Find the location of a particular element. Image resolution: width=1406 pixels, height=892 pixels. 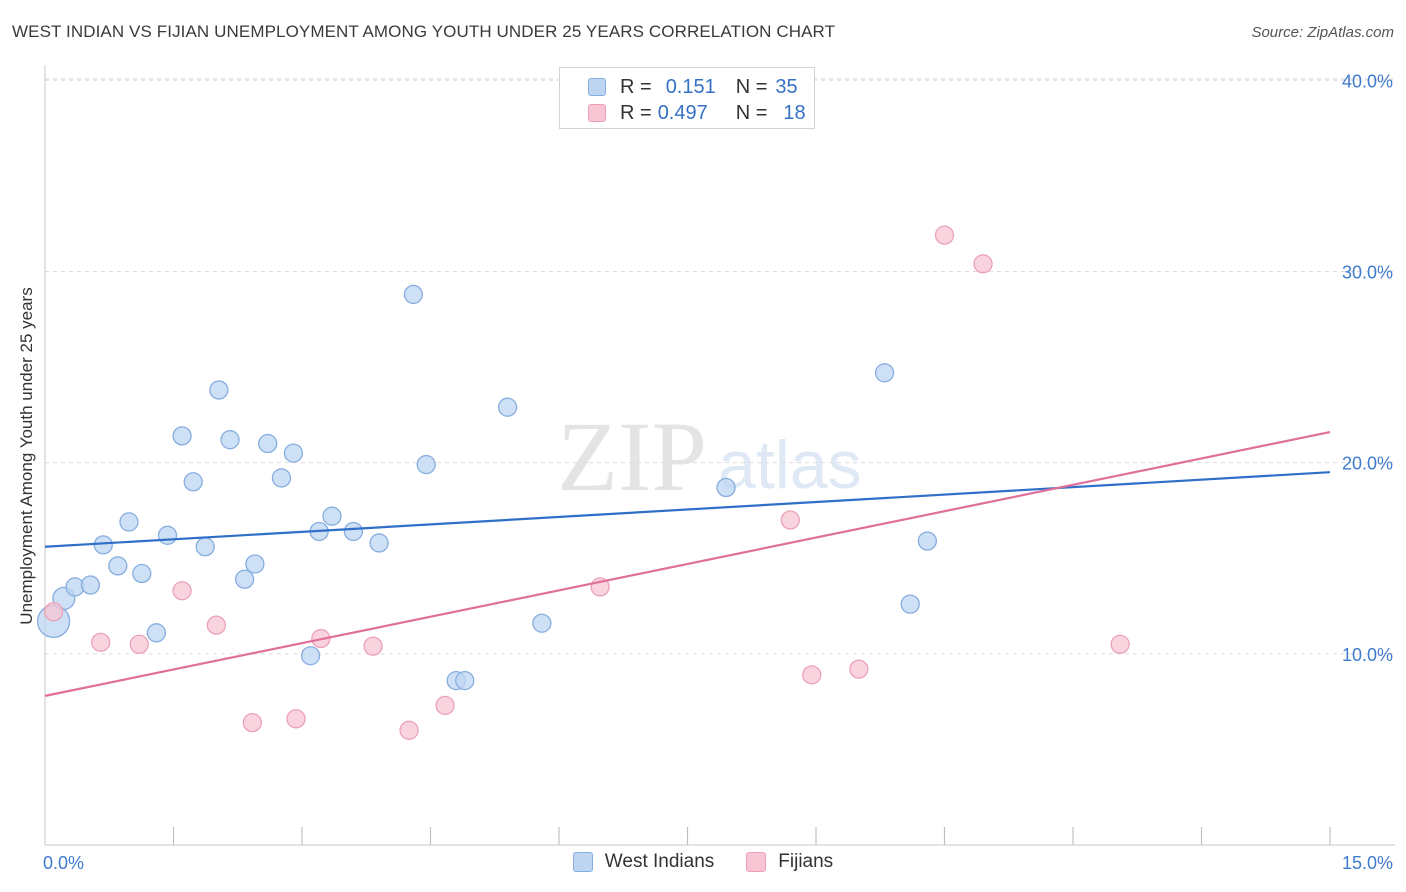

legend-item-fijians: Fijians is located at coordinates (789, 862).